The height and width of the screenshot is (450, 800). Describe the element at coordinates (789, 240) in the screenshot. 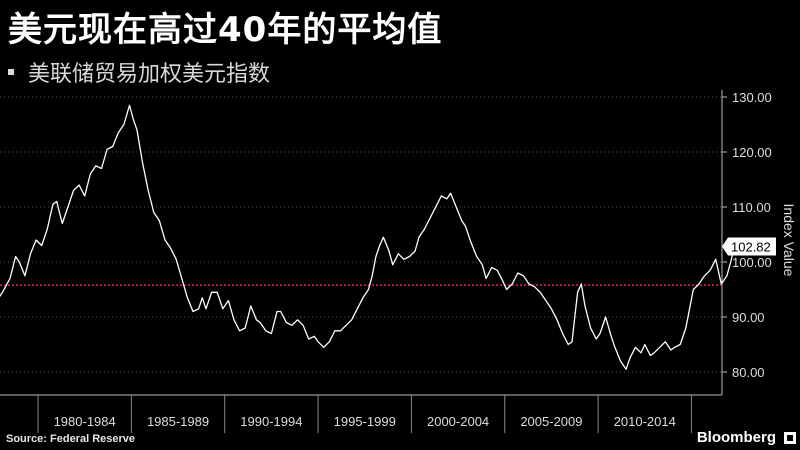

I see `y-axis-title: Index Value` at that location.